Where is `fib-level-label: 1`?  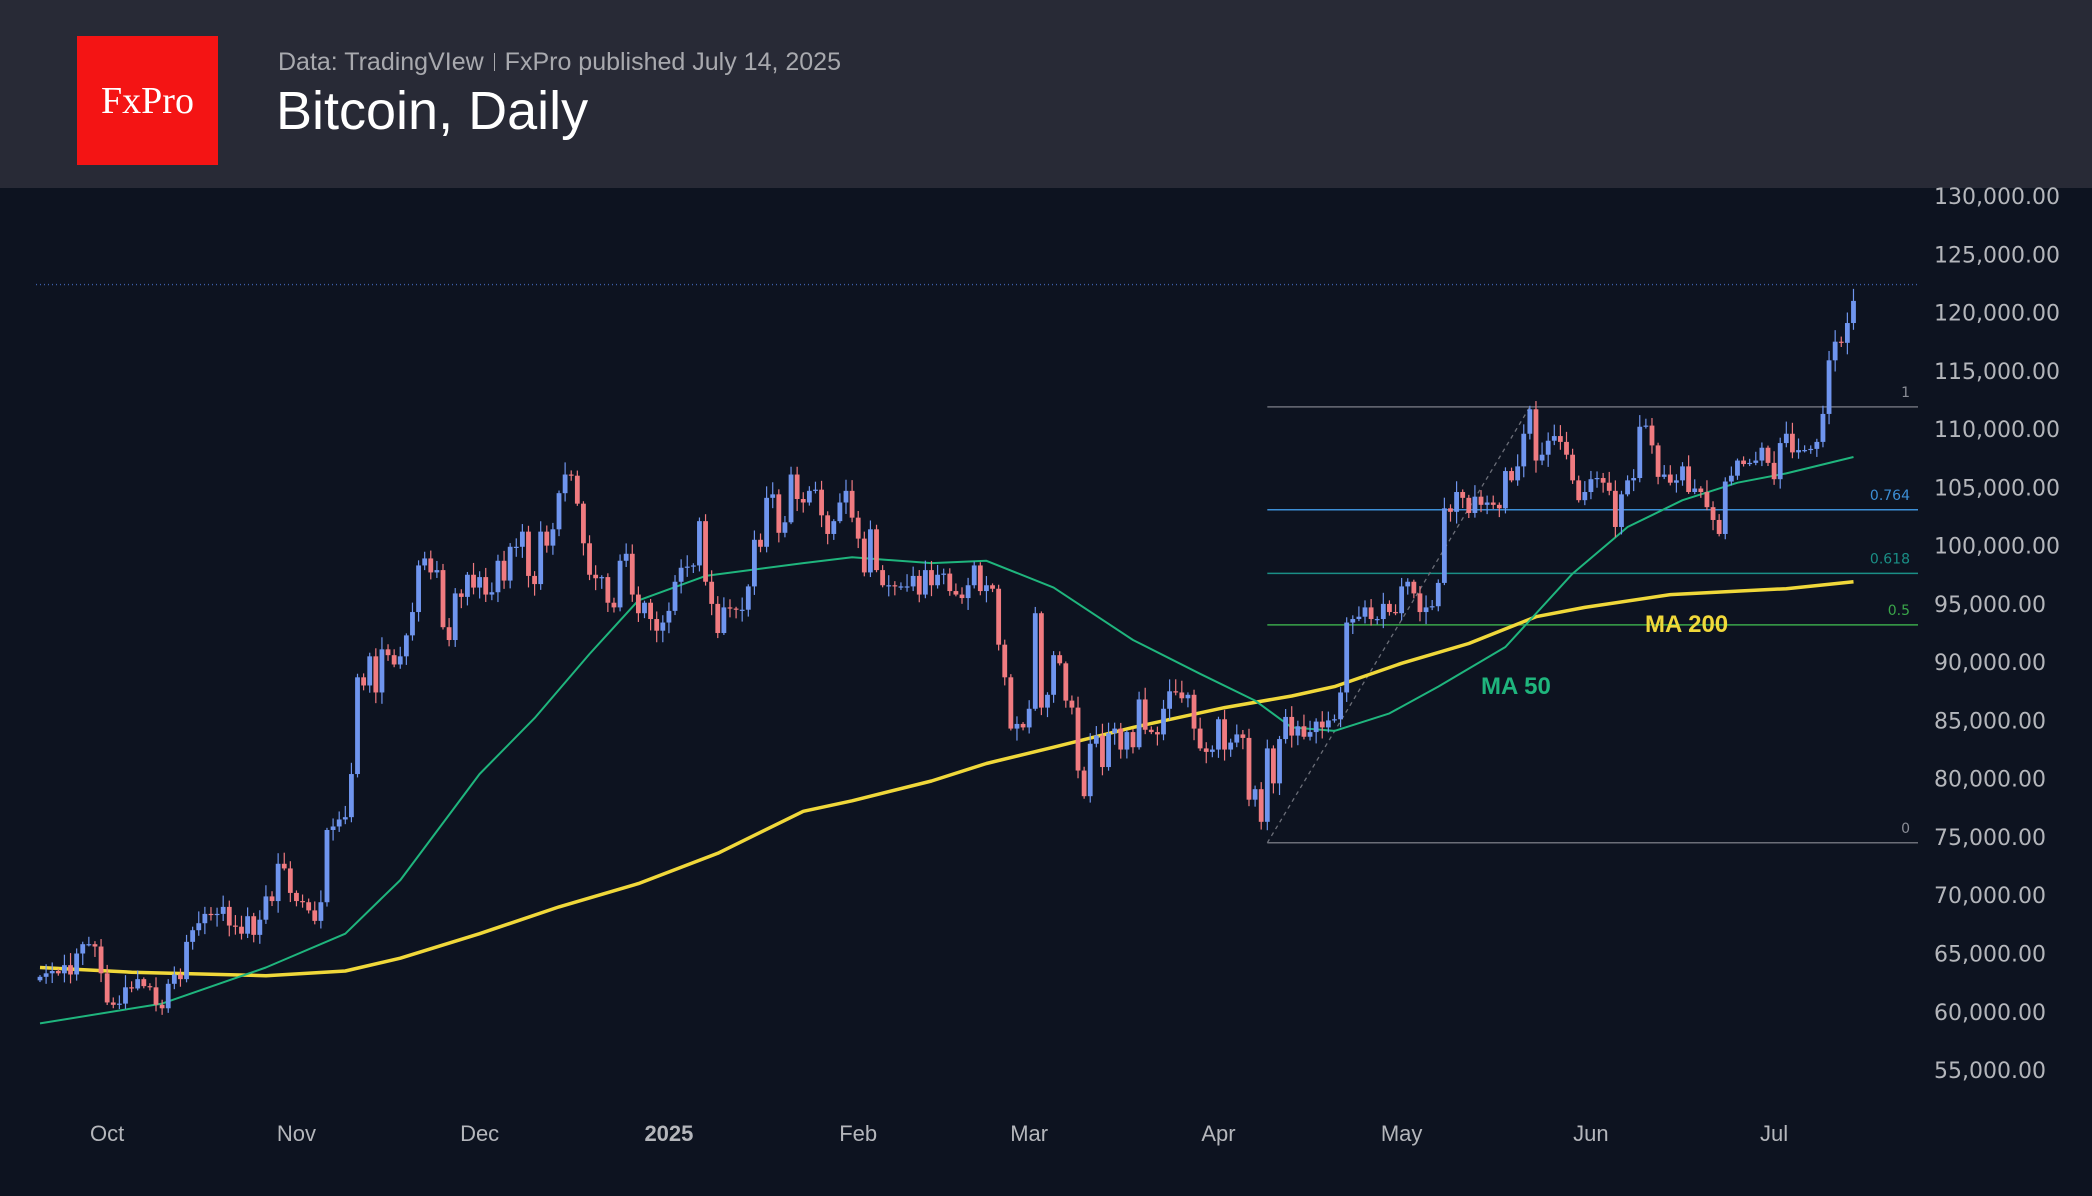 fib-level-label: 1 is located at coordinates (1905, 393).